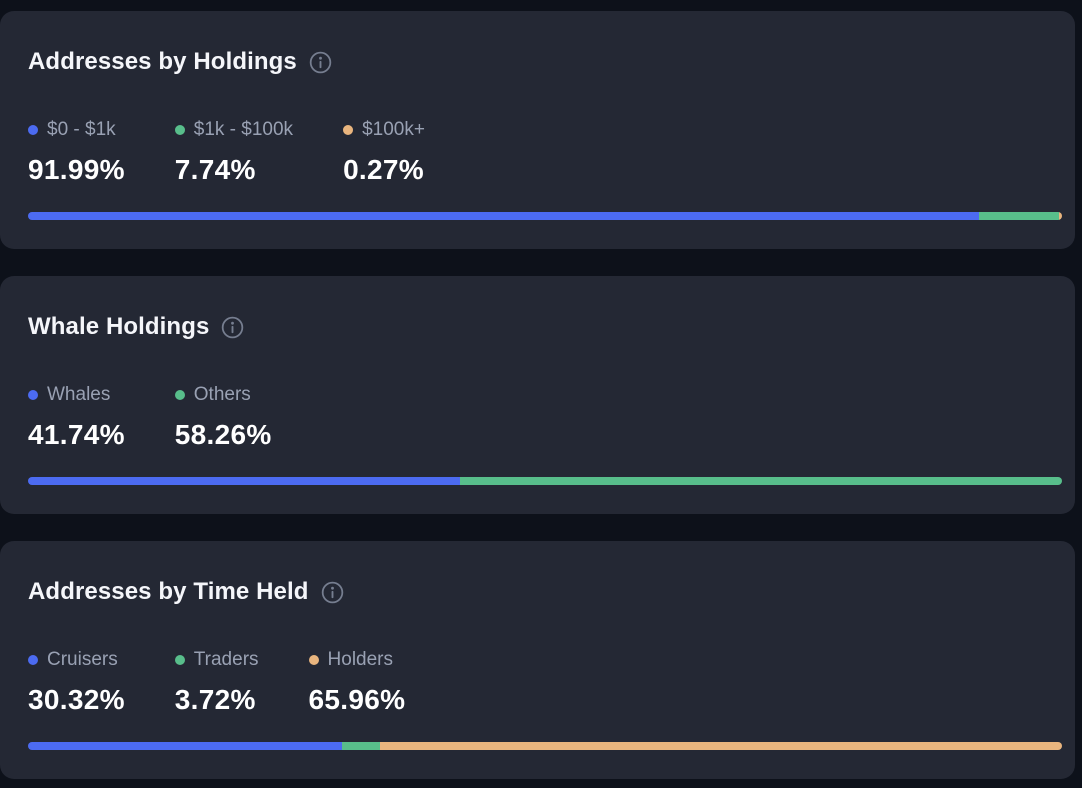 The image size is (1082, 788). Describe the element at coordinates (545, 592) in the screenshot. I see `card-header: Addresses by Time Held` at that location.